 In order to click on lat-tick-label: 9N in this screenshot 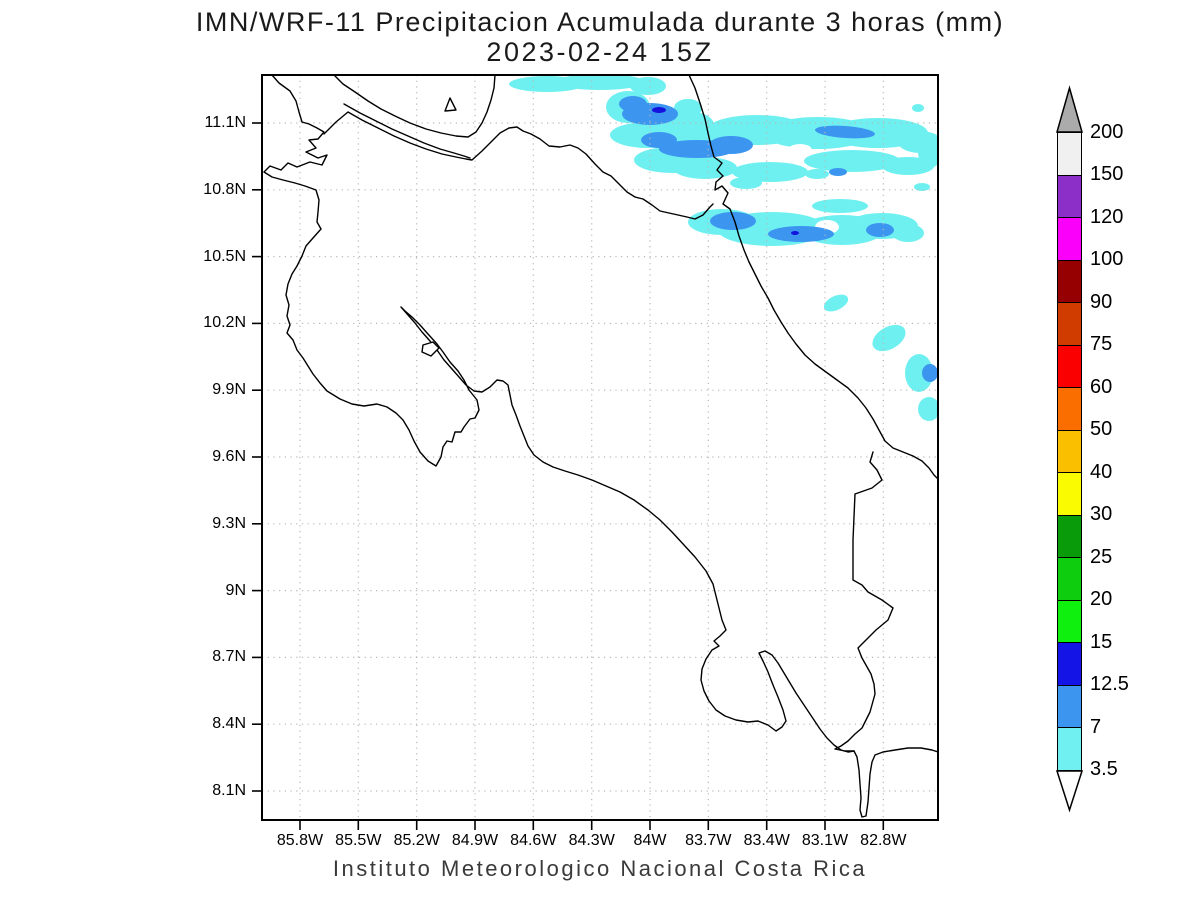, I will do `click(235, 590)`.